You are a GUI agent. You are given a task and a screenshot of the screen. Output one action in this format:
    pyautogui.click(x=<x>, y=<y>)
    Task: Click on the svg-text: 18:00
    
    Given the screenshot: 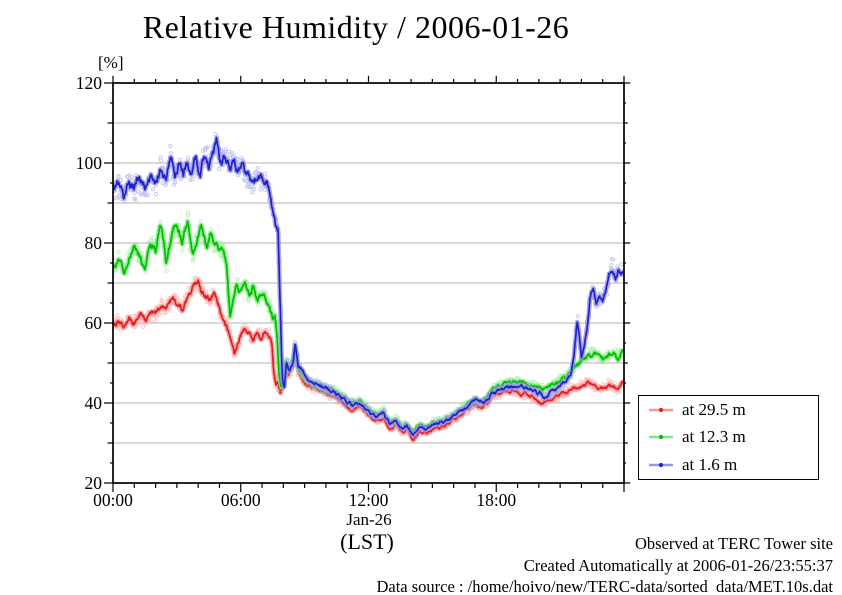 What is the action you would take?
    pyautogui.click(x=496, y=500)
    